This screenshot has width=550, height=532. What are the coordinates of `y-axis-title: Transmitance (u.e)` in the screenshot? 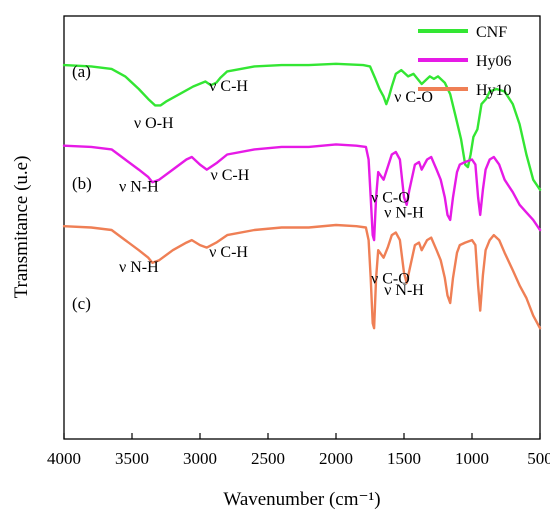 It's located at (21, 227).